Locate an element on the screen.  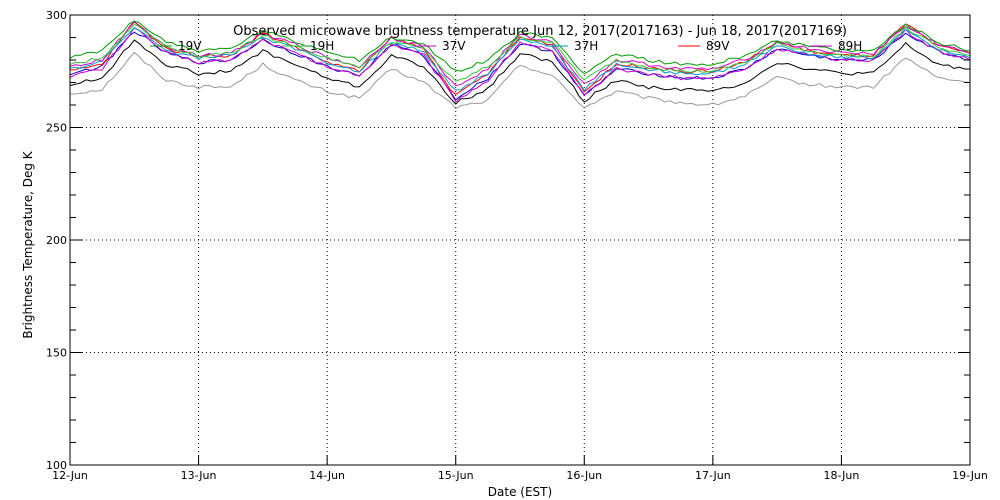
x-axis-title: Date (EST) is located at coordinates (520, 492).